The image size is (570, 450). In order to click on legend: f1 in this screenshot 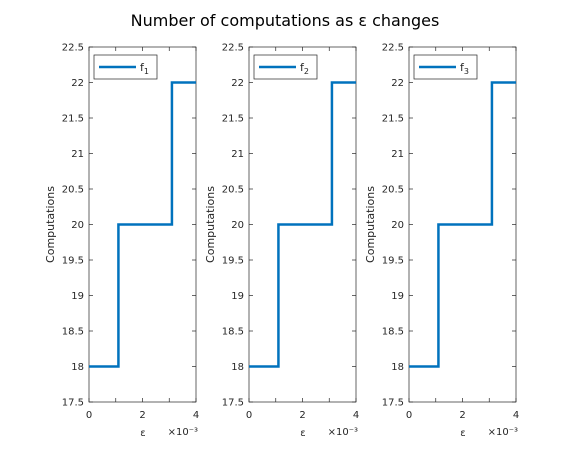, I will do `click(125, 67)`.